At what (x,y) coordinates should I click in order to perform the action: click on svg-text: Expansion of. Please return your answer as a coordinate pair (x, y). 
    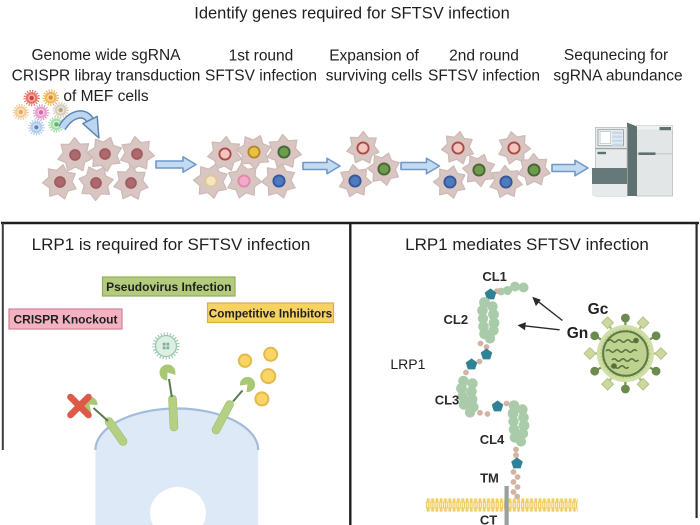
    Looking at the image, I should click on (374, 56).